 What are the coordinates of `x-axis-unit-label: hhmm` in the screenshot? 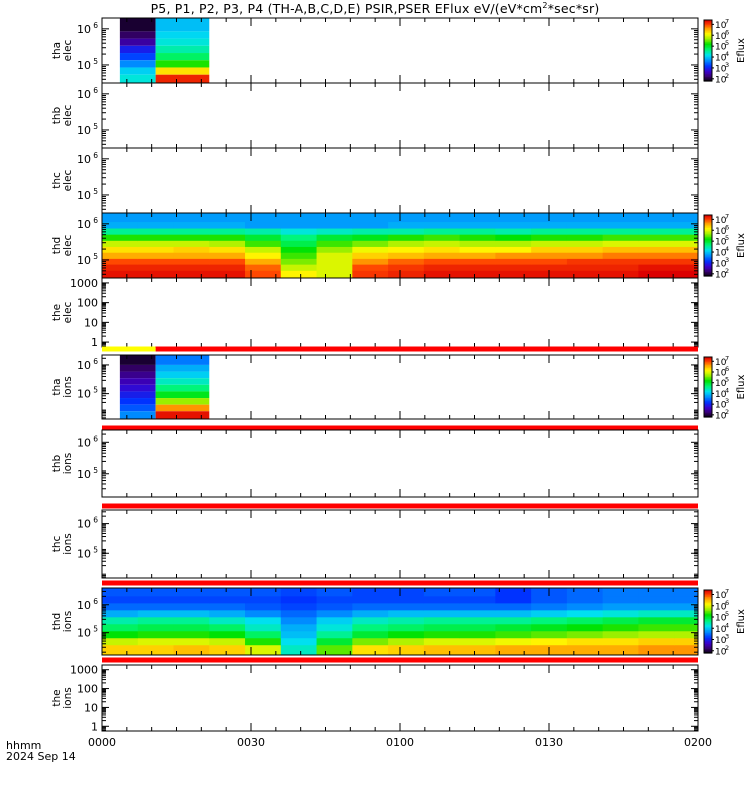 It's located at (24, 745).